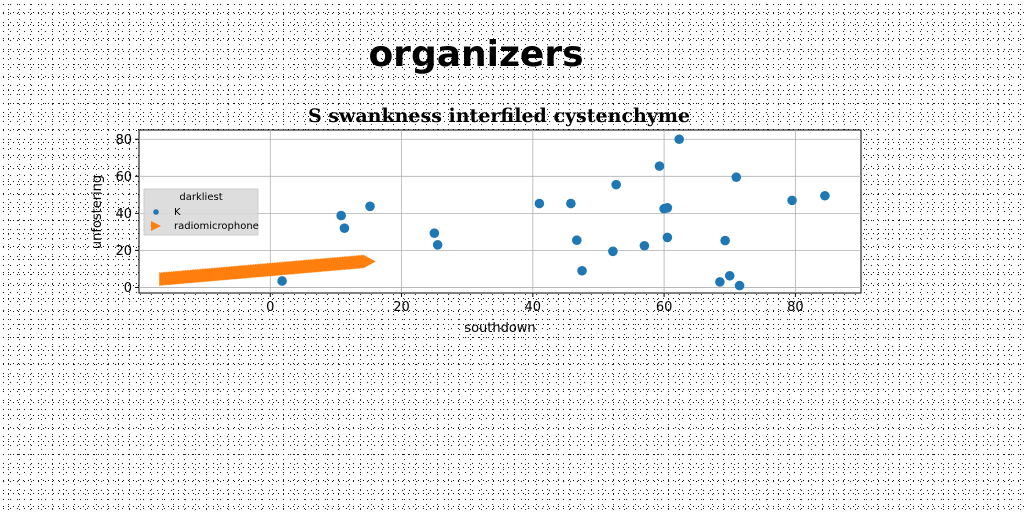 This screenshot has width=1024, height=512. I want to click on page-title: organizers, so click(476, 54).